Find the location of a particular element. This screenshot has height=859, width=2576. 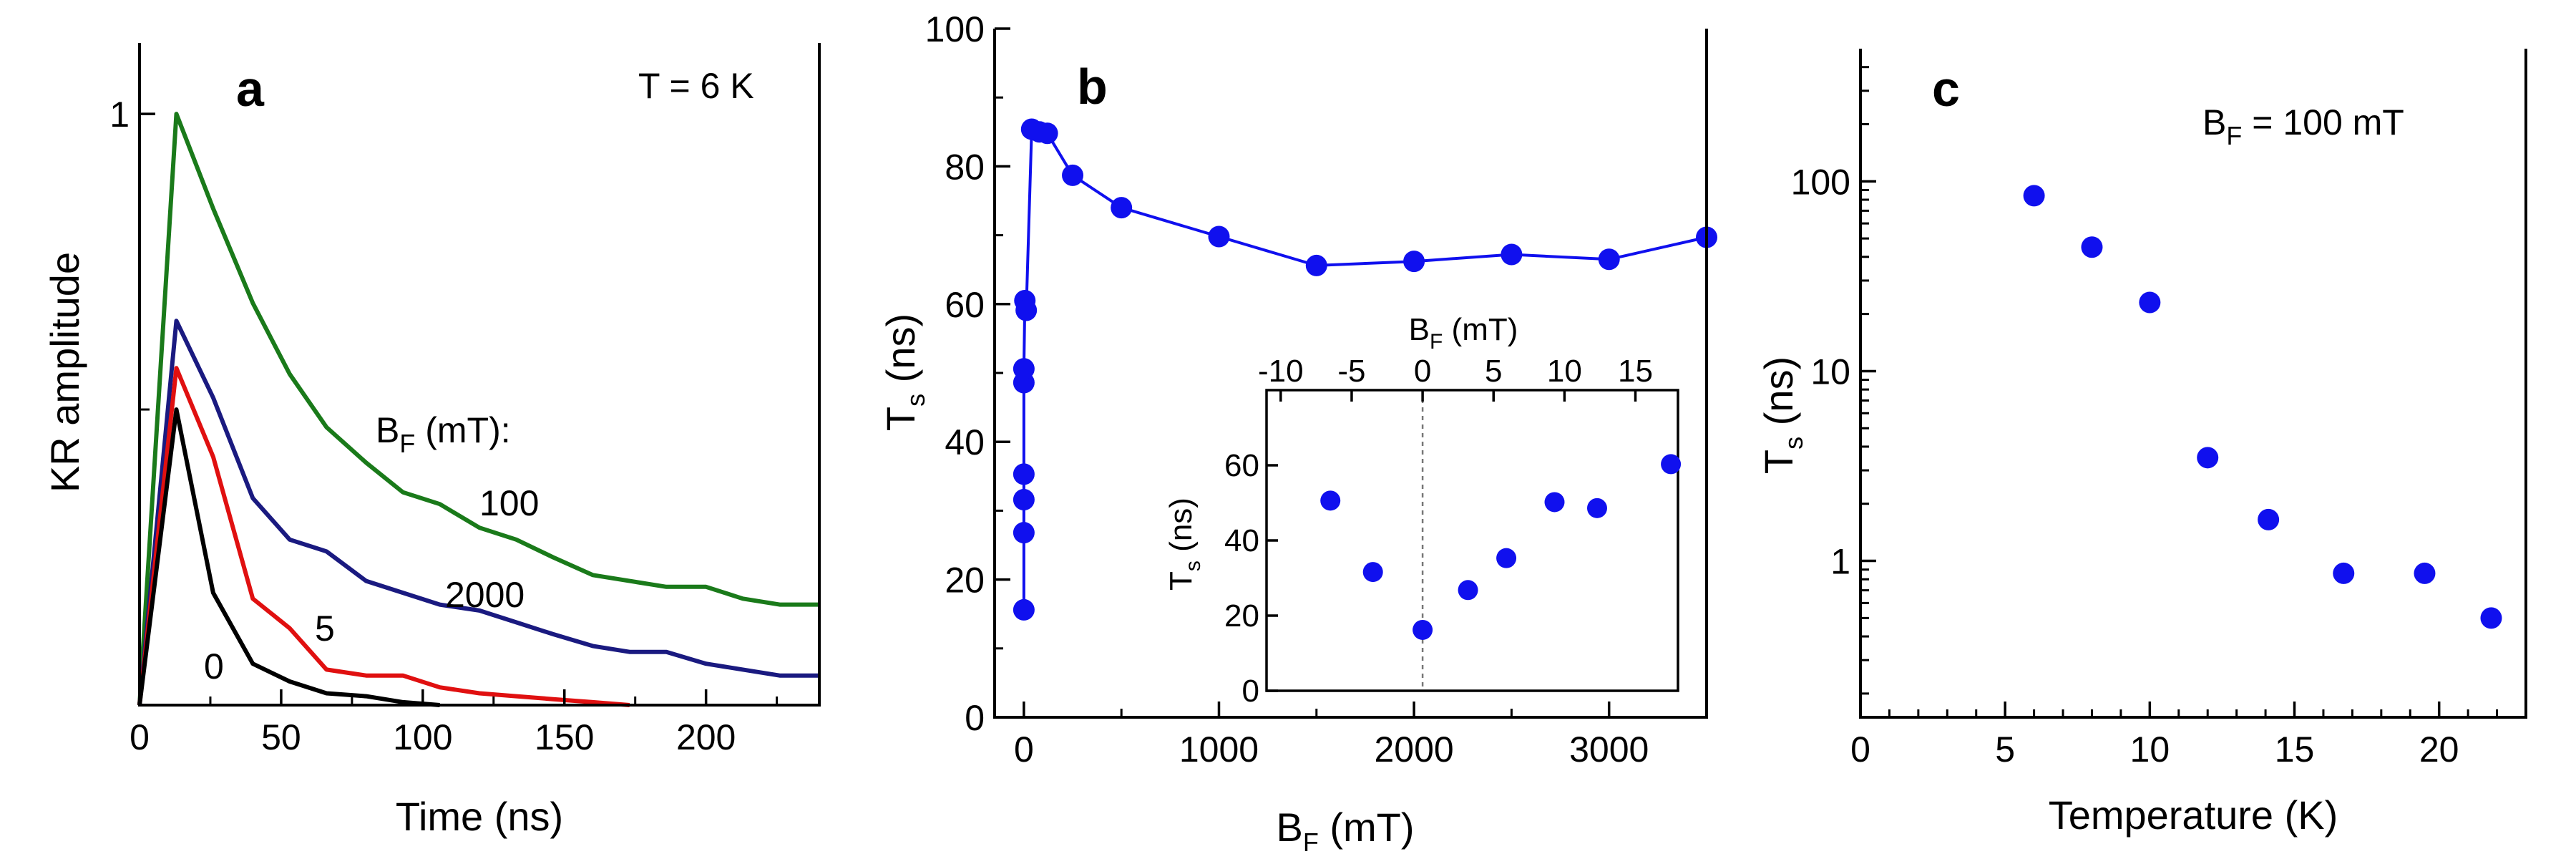

b-y-tick-label-20: 20 is located at coordinates (965, 580).